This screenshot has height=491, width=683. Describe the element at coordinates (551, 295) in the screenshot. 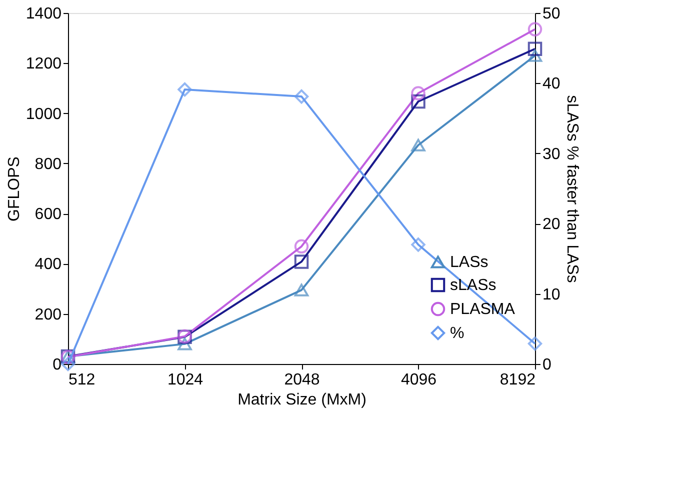

I see `y2-tick-label: 10` at that location.